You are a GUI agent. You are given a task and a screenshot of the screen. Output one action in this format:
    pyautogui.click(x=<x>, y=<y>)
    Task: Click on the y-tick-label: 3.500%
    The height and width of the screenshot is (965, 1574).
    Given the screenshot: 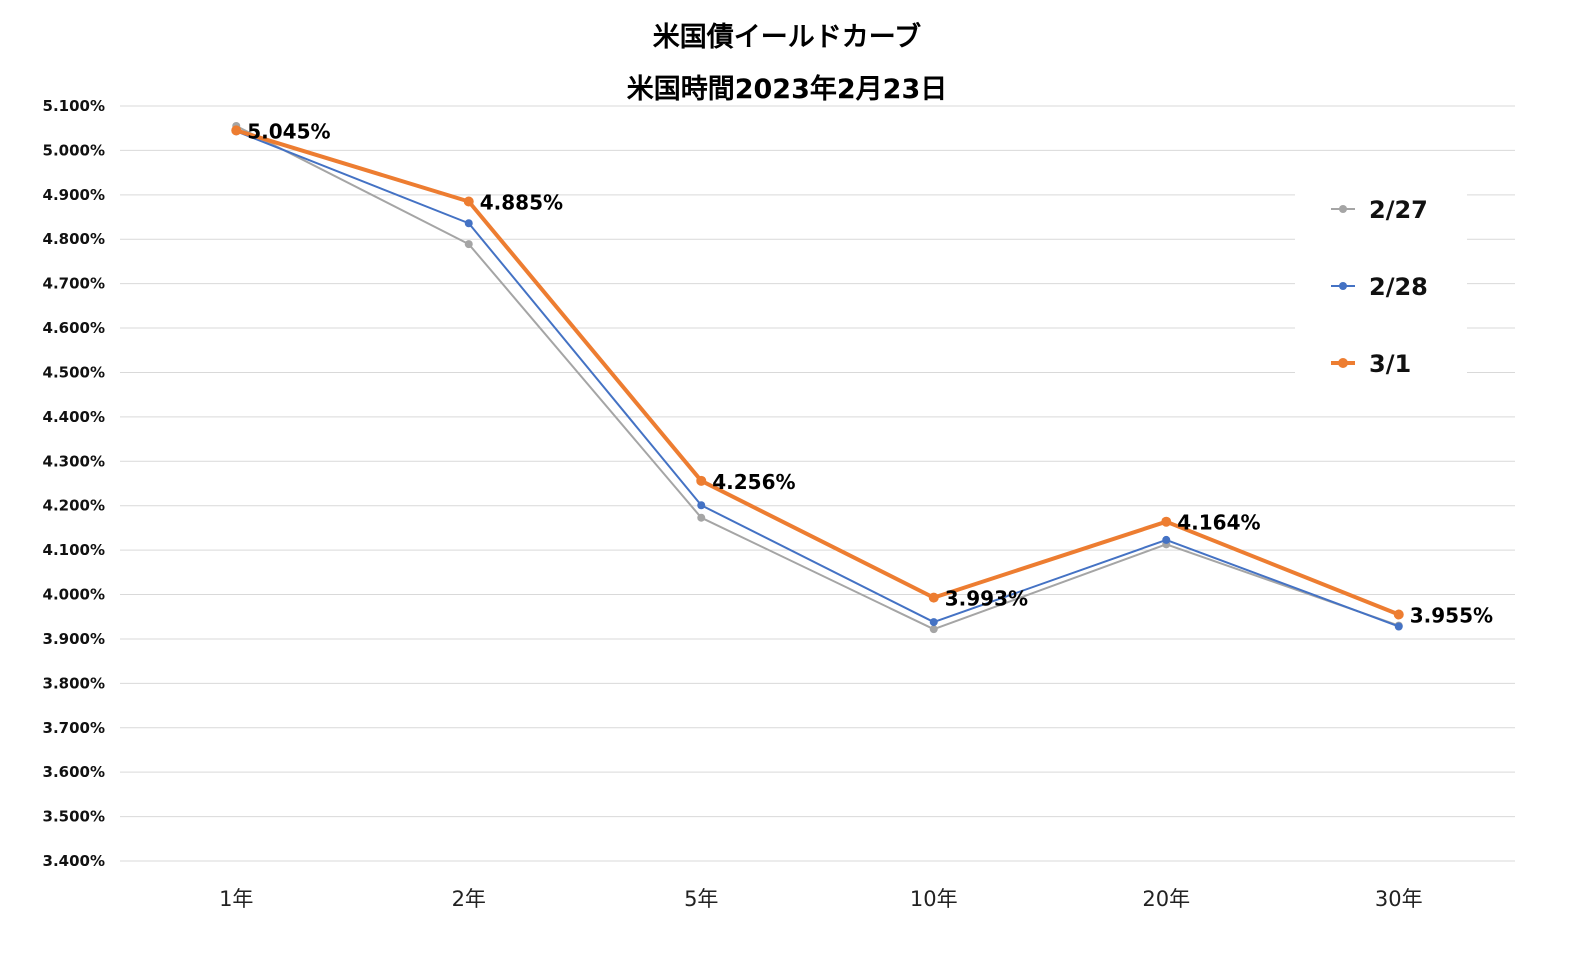 What is the action you would take?
    pyautogui.click(x=74, y=817)
    